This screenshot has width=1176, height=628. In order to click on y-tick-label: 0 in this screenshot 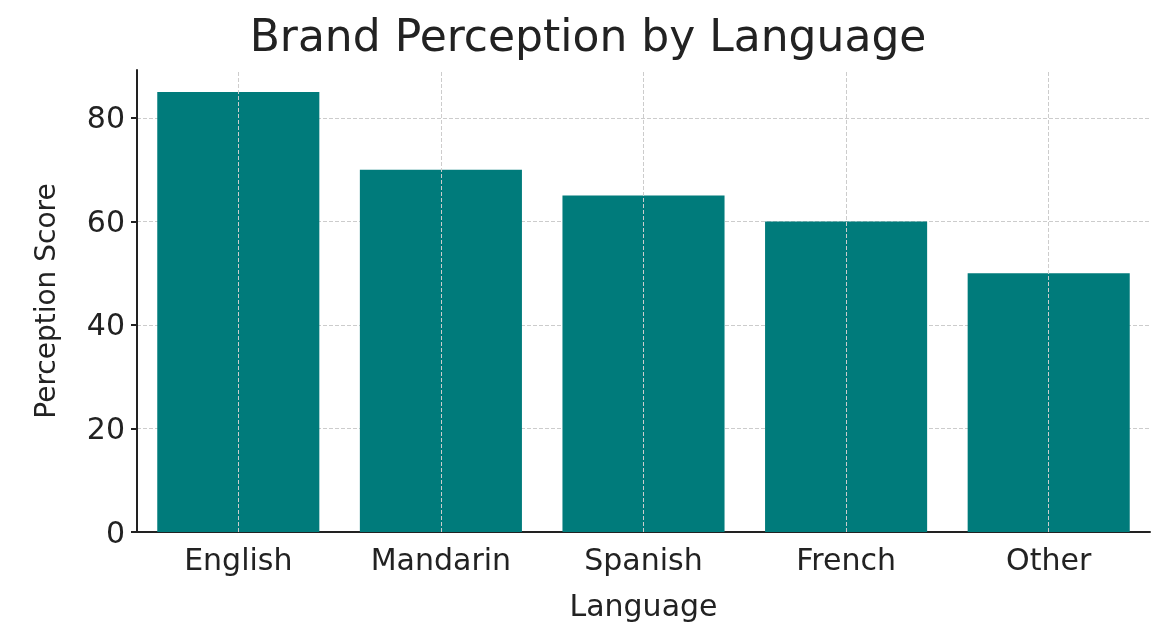, I will do `click(115, 532)`.